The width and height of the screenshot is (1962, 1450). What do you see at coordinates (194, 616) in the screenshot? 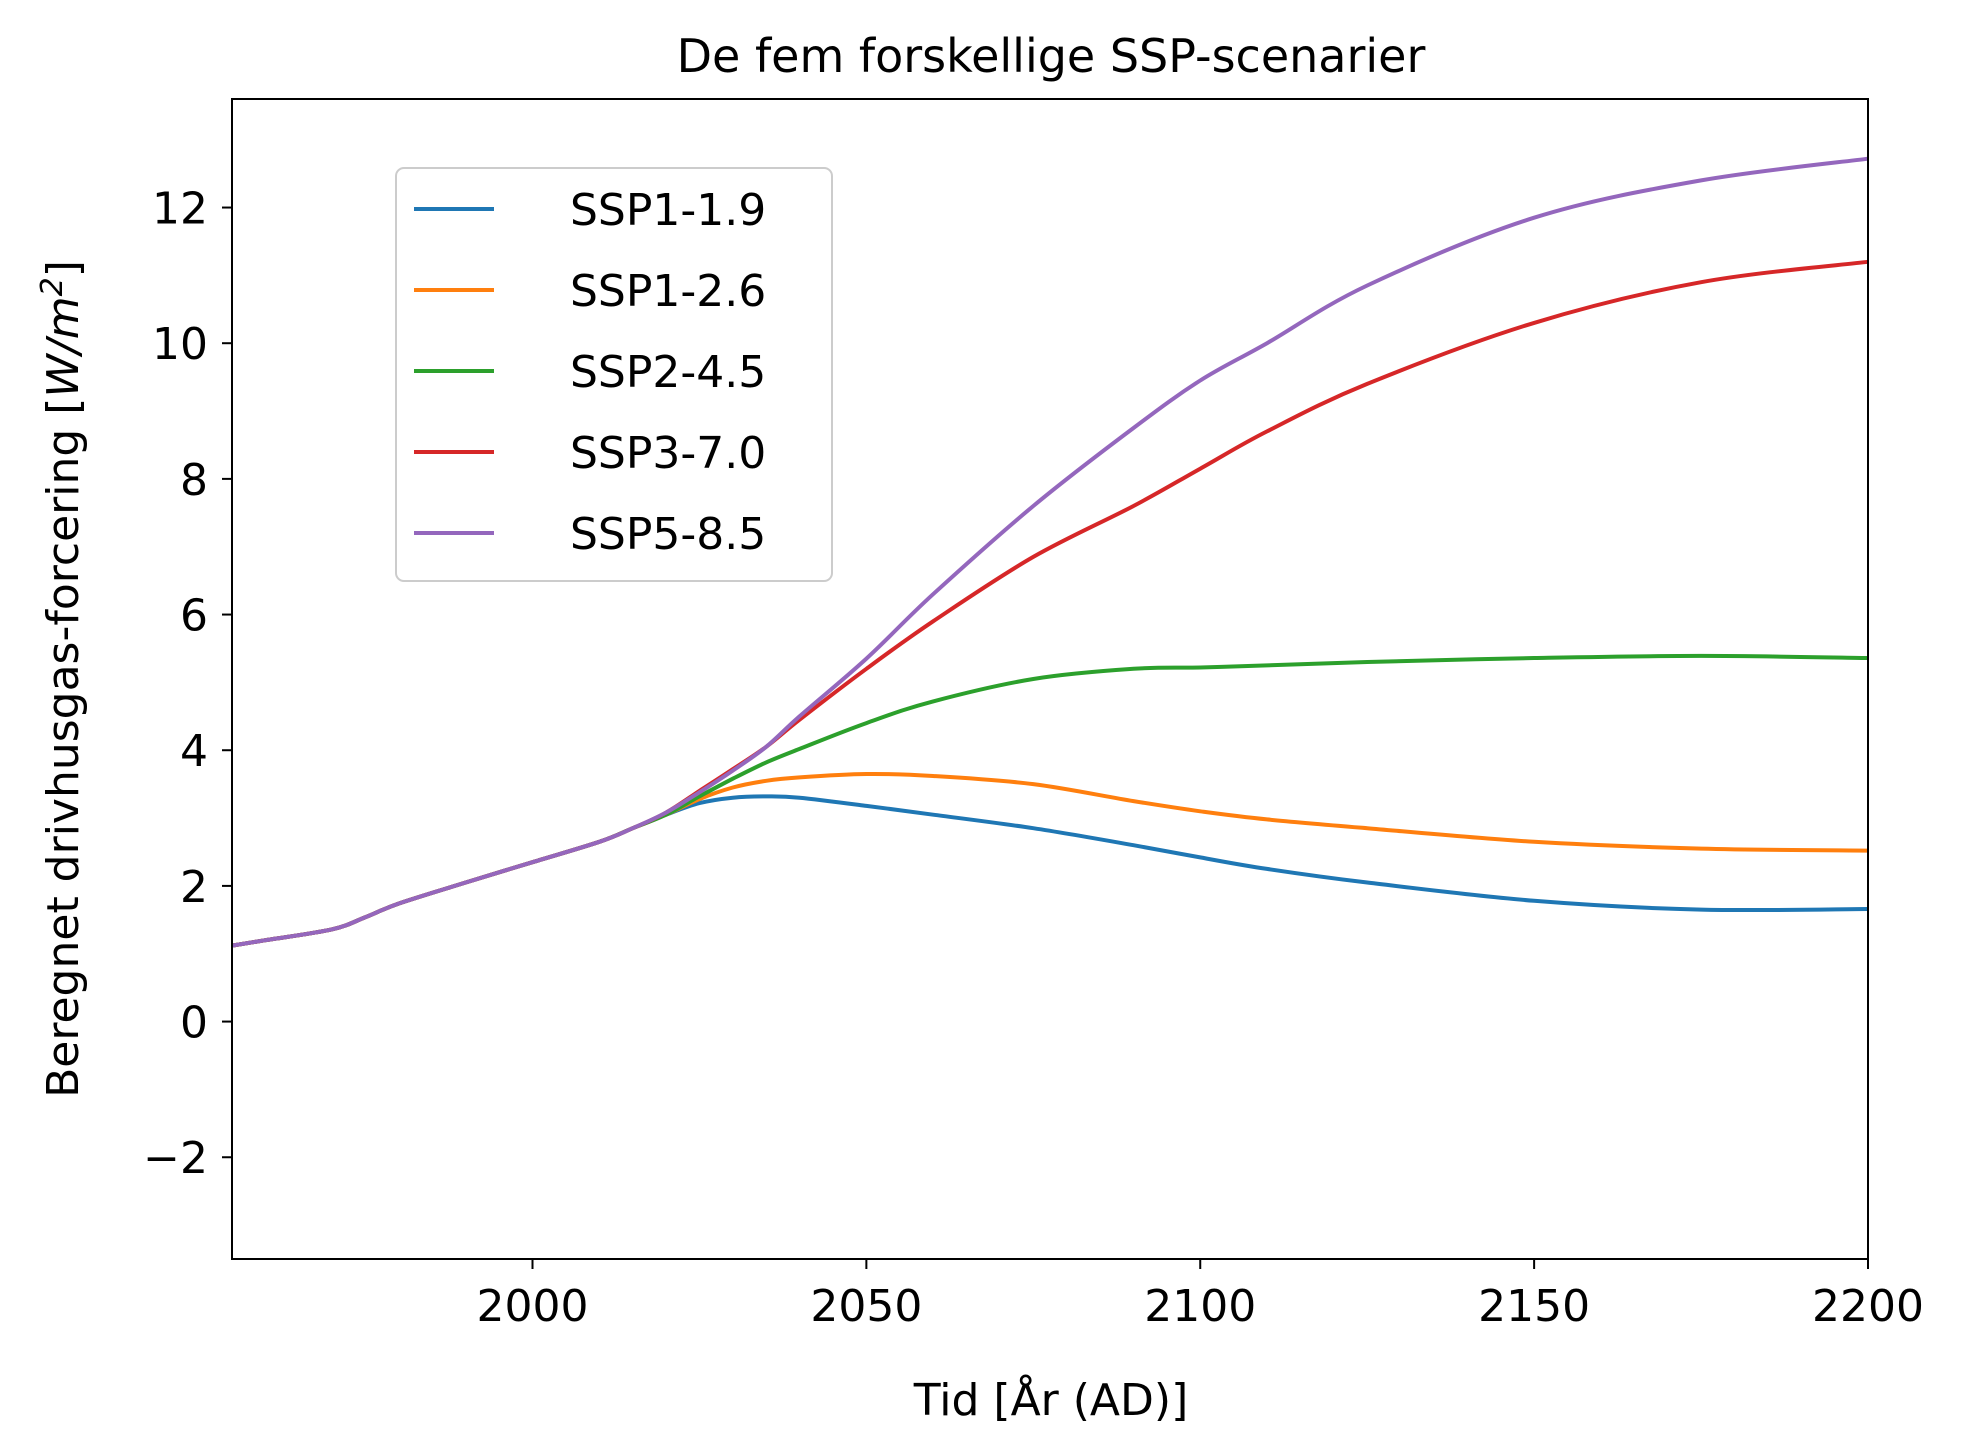
I see `y-tick-label: 6` at bounding box center [194, 616].